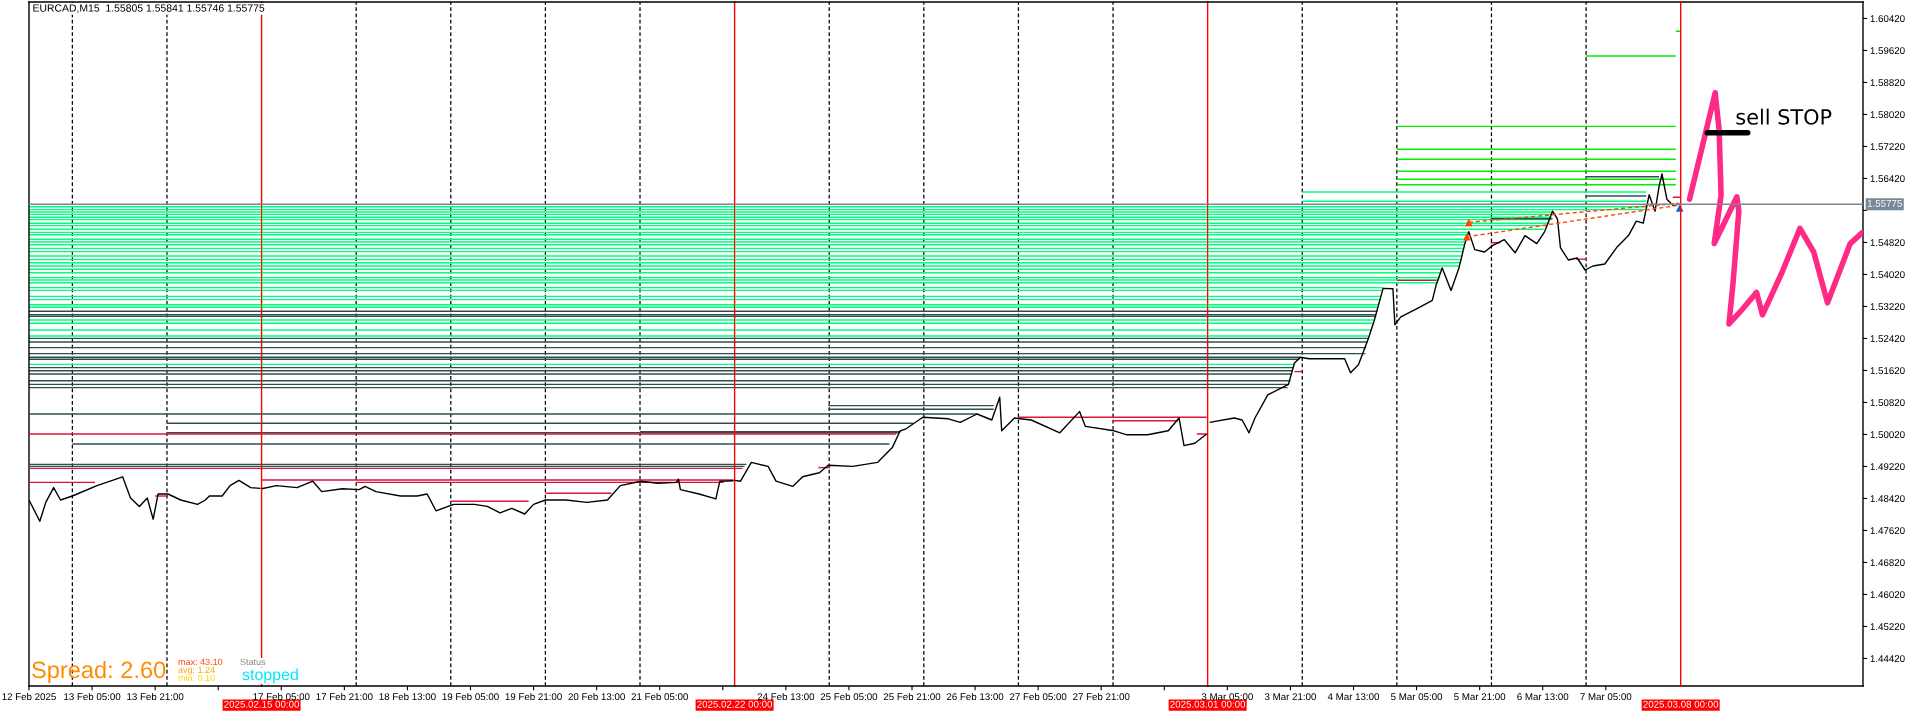 The height and width of the screenshot is (715, 1917). I want to click on x-tick-label: 27 Feb 05:00, so click(1038, 696).